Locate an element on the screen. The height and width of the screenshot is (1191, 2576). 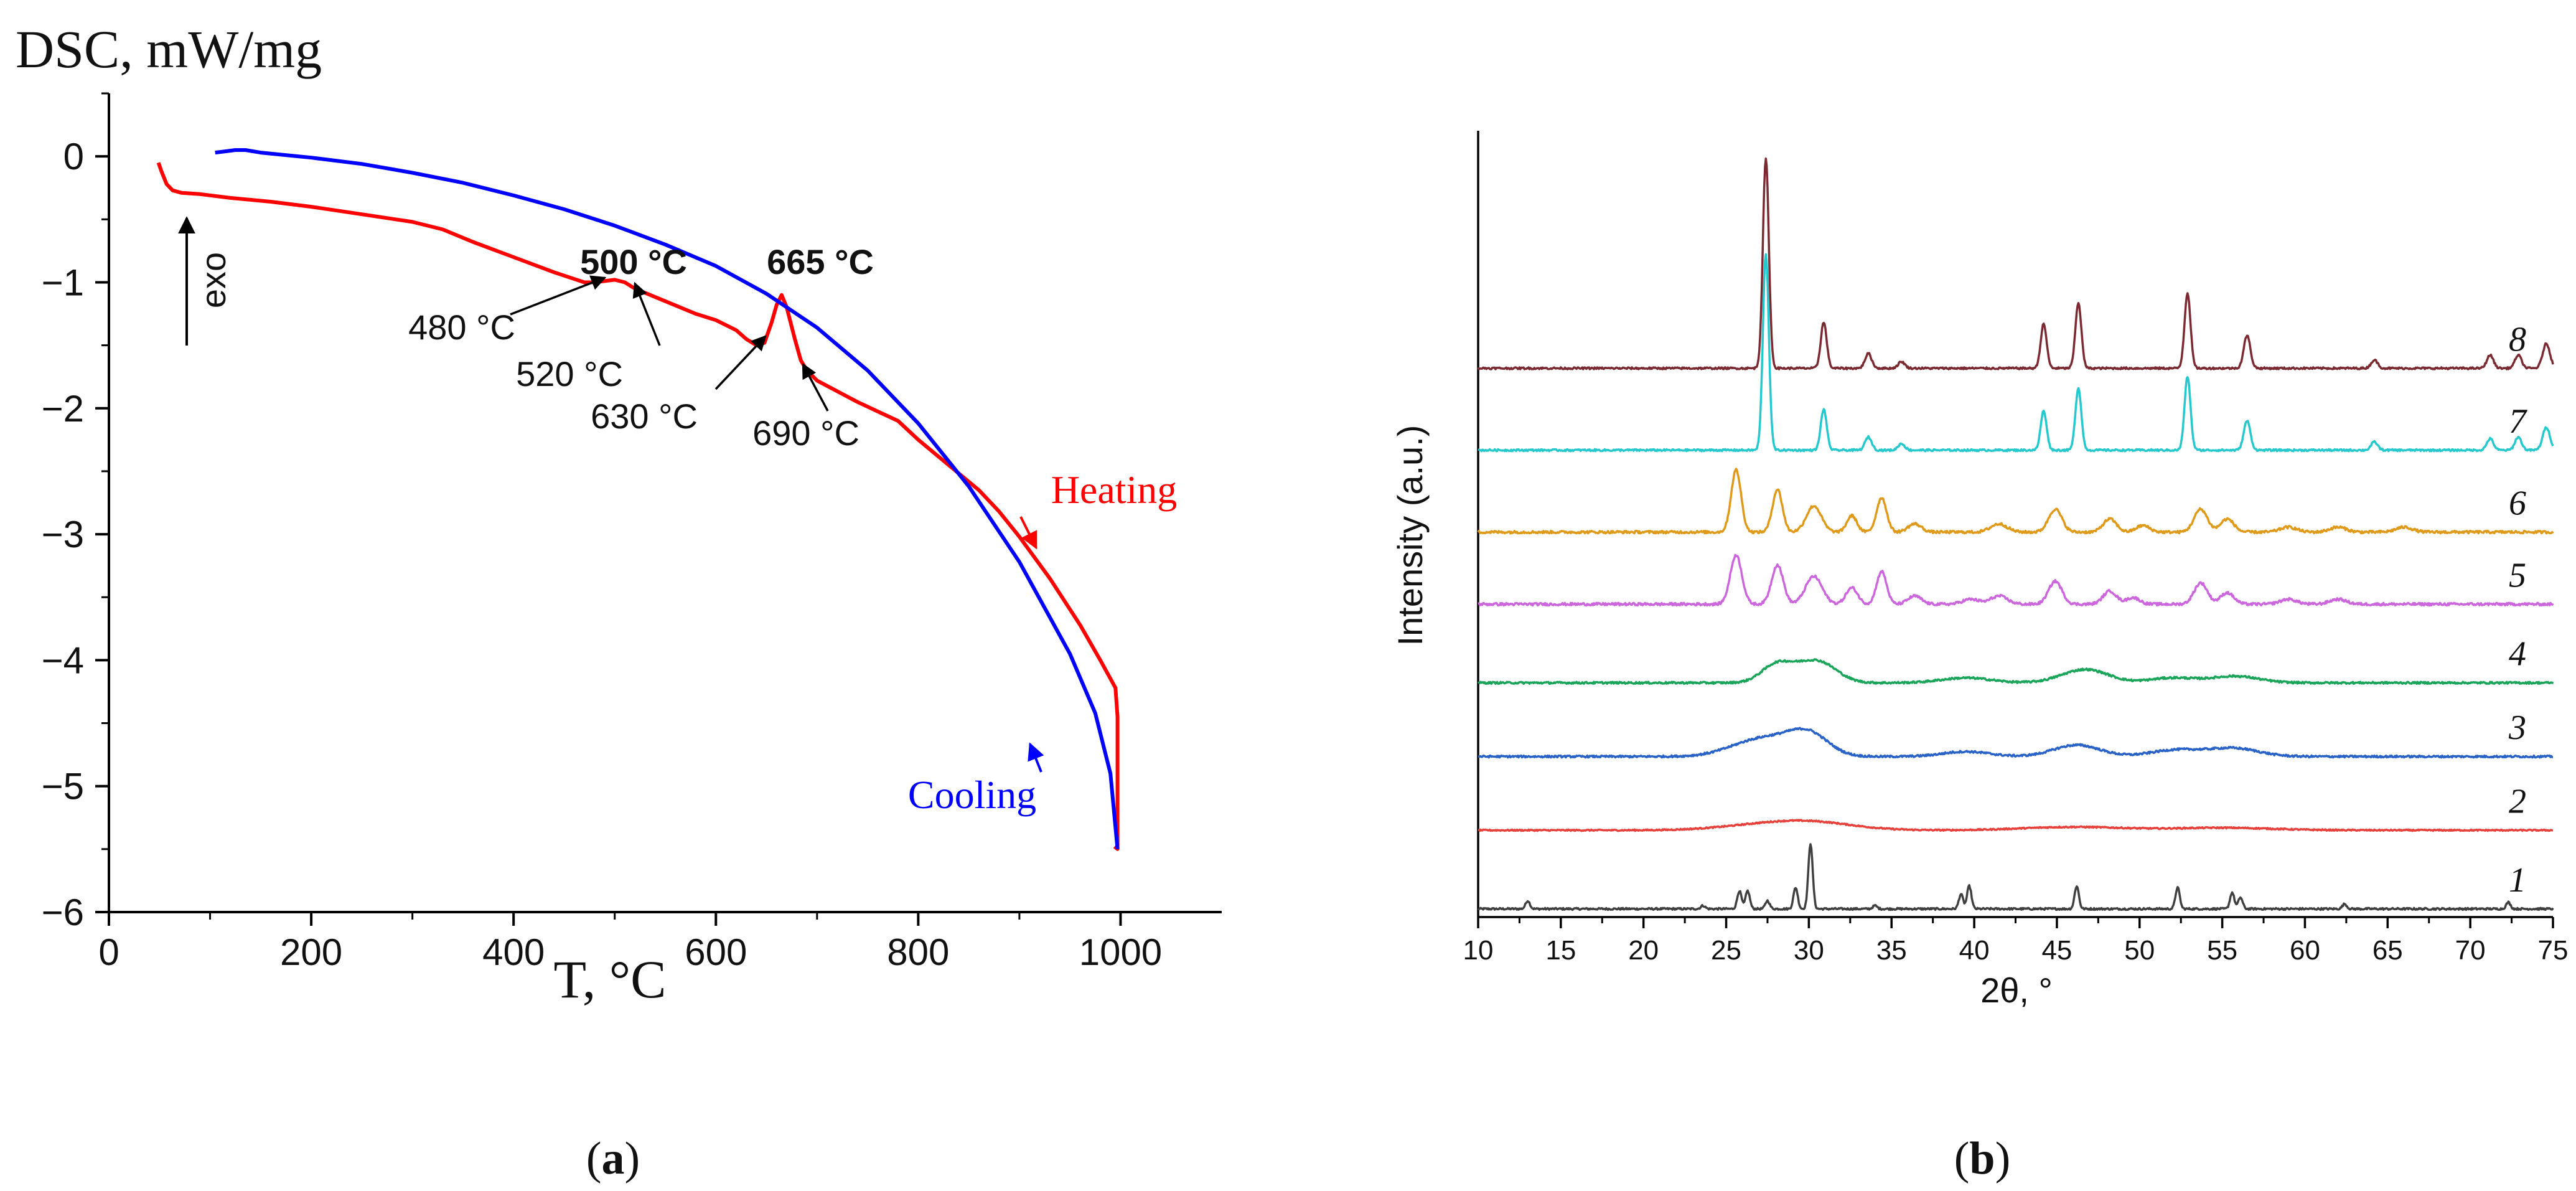
heating-arrow is located at coordinates (1028, 533).